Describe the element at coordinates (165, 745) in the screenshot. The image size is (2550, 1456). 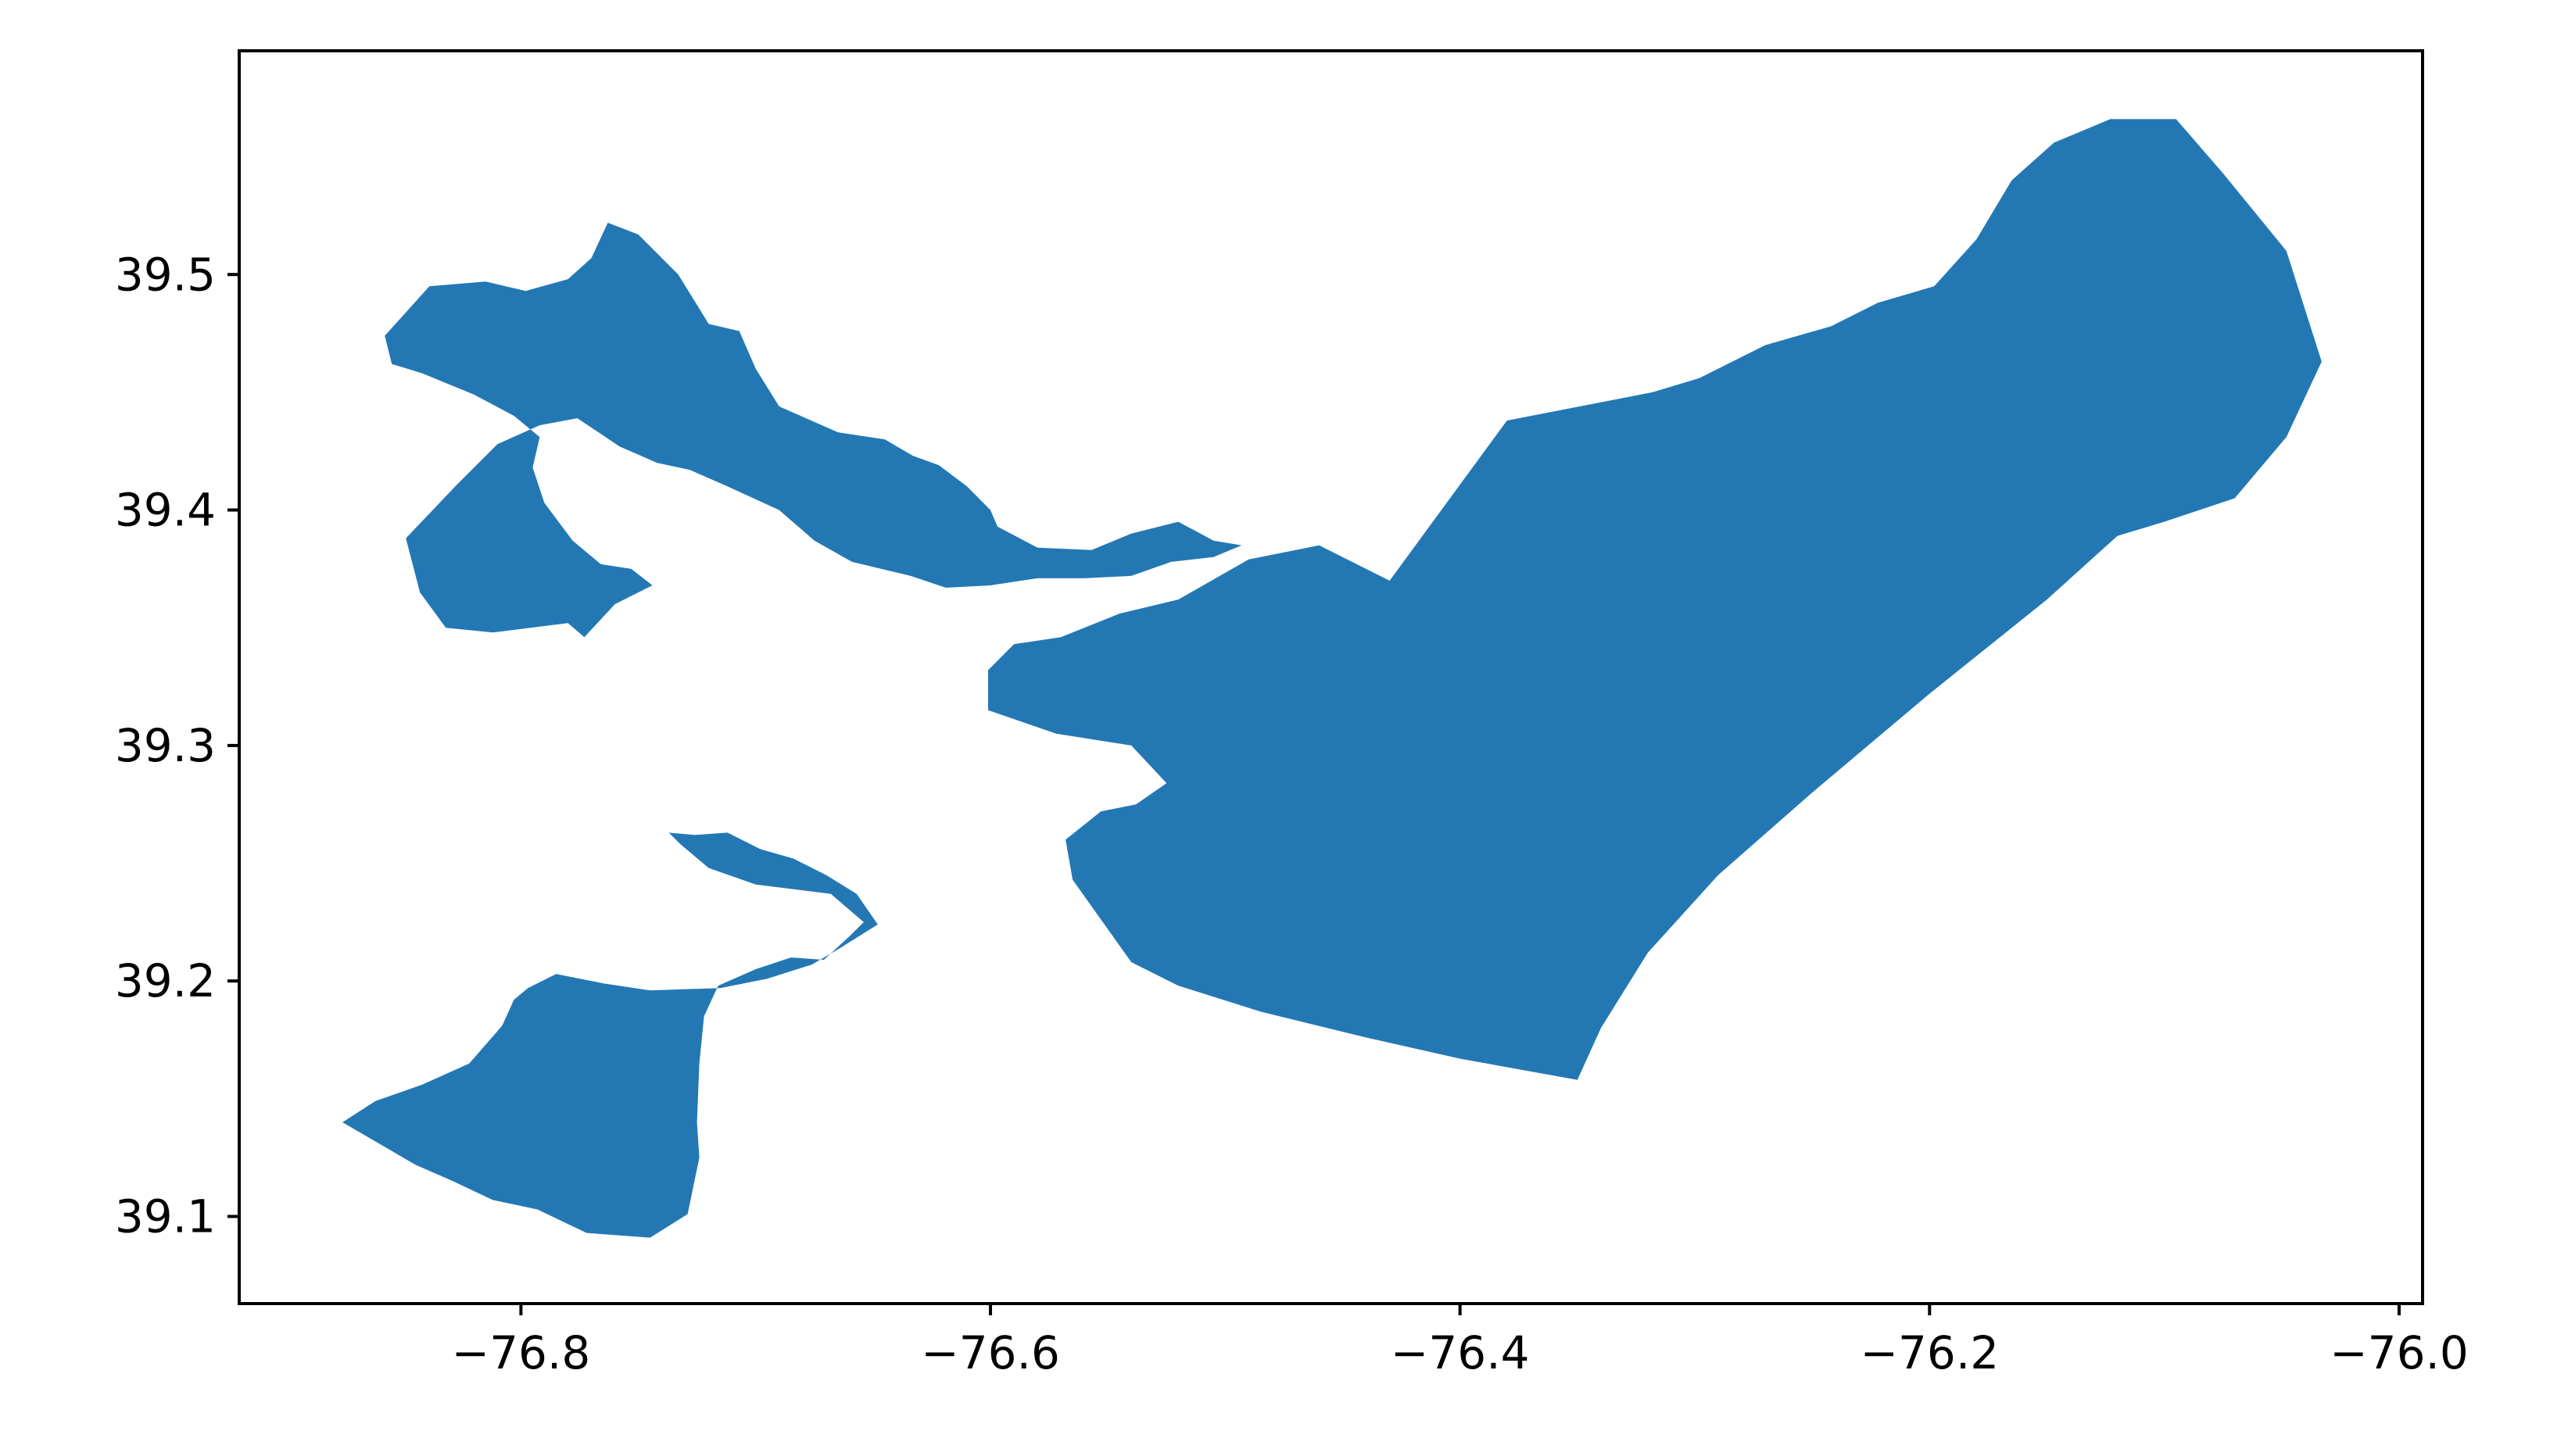
I see `y-tick-label: 39.3` at that location.